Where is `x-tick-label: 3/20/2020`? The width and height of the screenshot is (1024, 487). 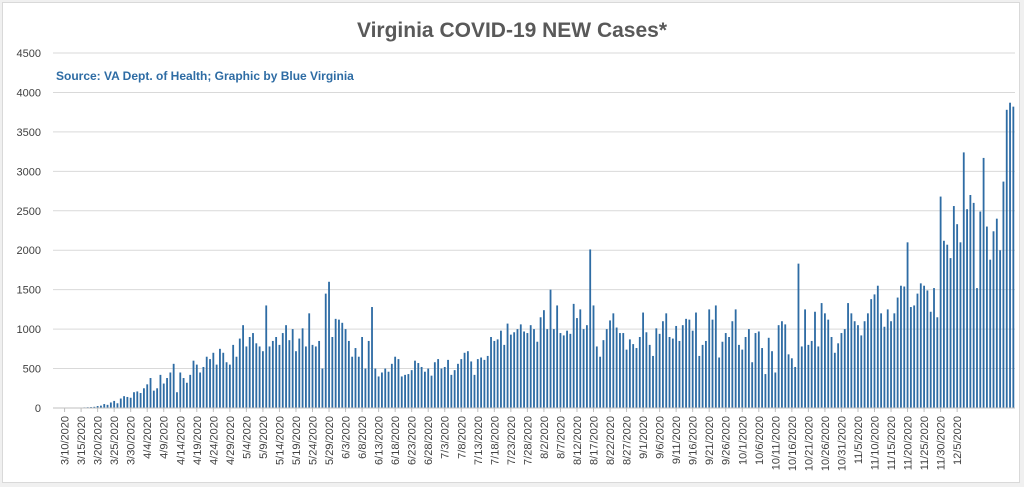 x-tick-label: 3/20/2020 is located at coordinates (99, 440).